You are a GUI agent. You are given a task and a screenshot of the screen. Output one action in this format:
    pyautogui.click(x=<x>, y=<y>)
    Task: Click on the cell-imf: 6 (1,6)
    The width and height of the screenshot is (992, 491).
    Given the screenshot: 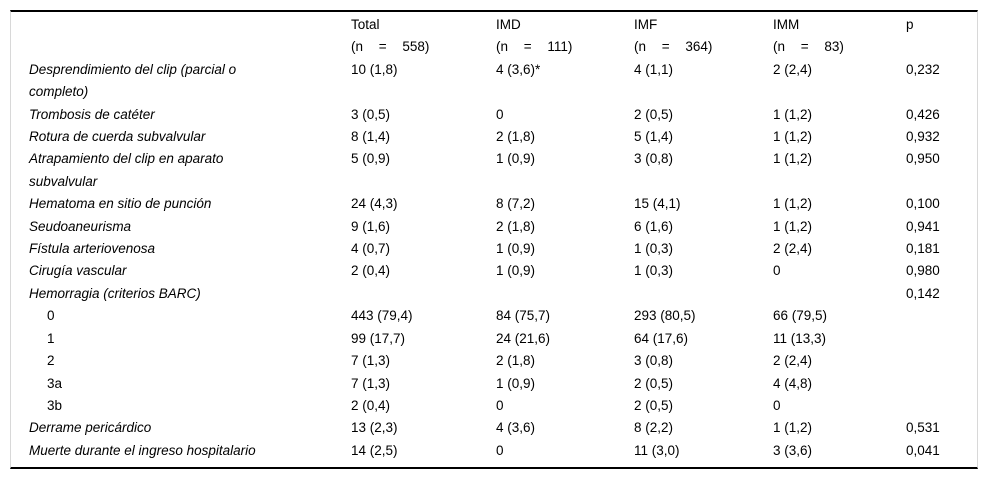 What is the action you would take?
    pyautogui.click(x=654, y=226)
    